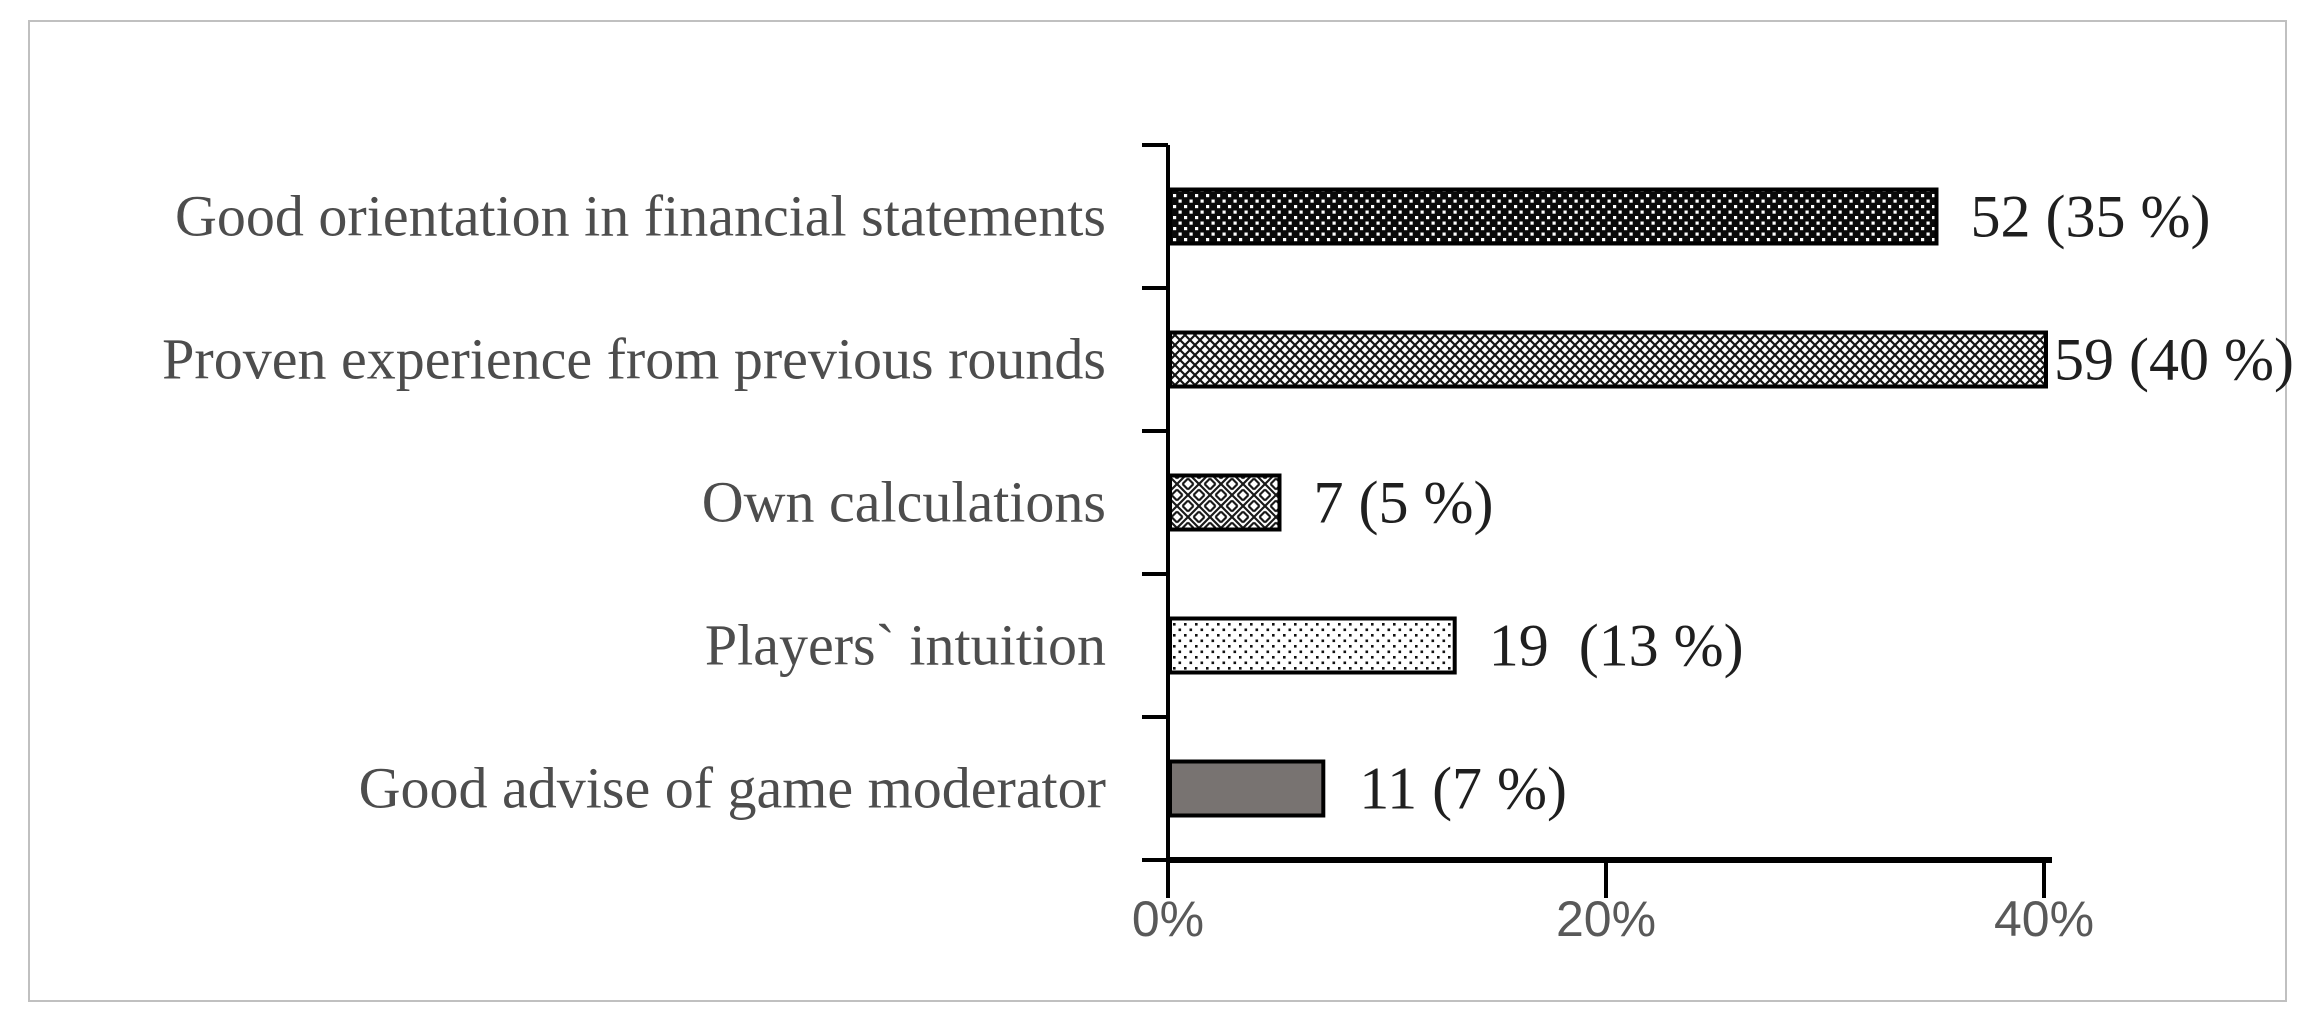  What do you see at coordinates (634, 359) in the screenshot?
I see `category-label-1: Proven experience from previous rounds` at bounding box center [634, 359].